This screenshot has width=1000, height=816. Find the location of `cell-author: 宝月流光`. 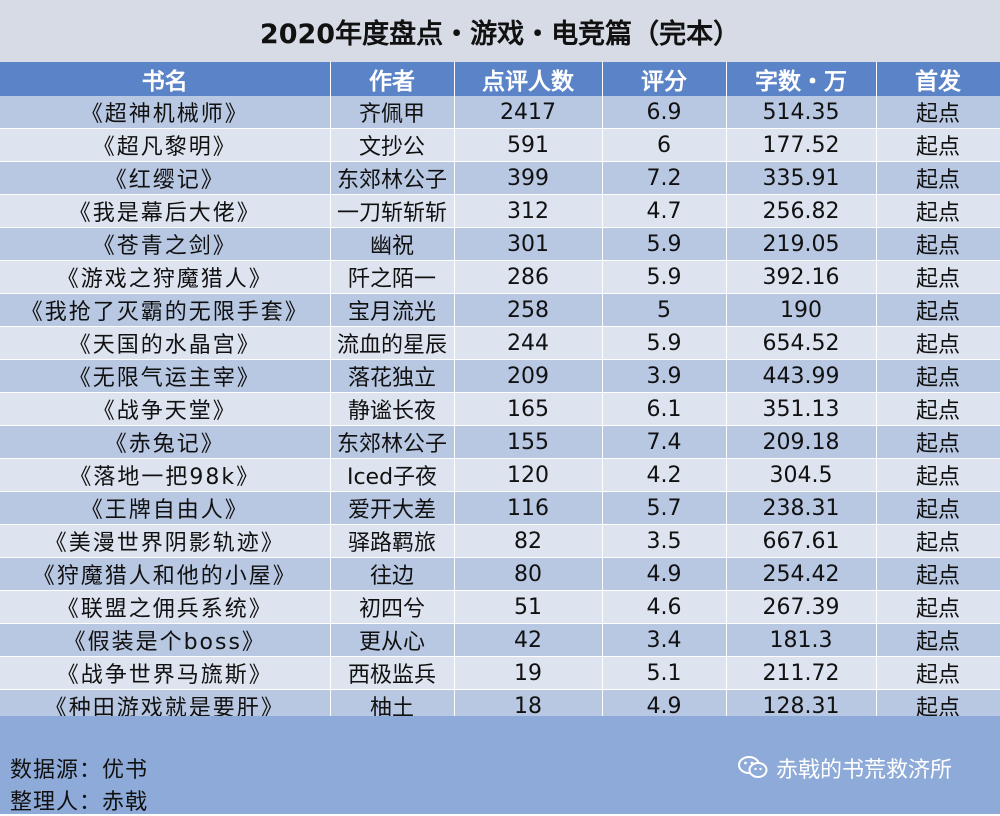

cell-author: 宝月流光 is located at coordinates (392, 310).